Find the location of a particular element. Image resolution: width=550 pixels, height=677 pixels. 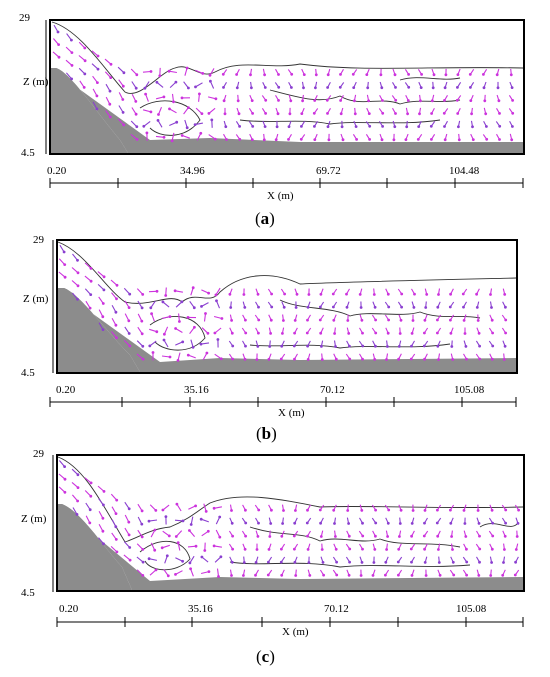

panel-b-caption: (b) is located at coordinates (266, 433).